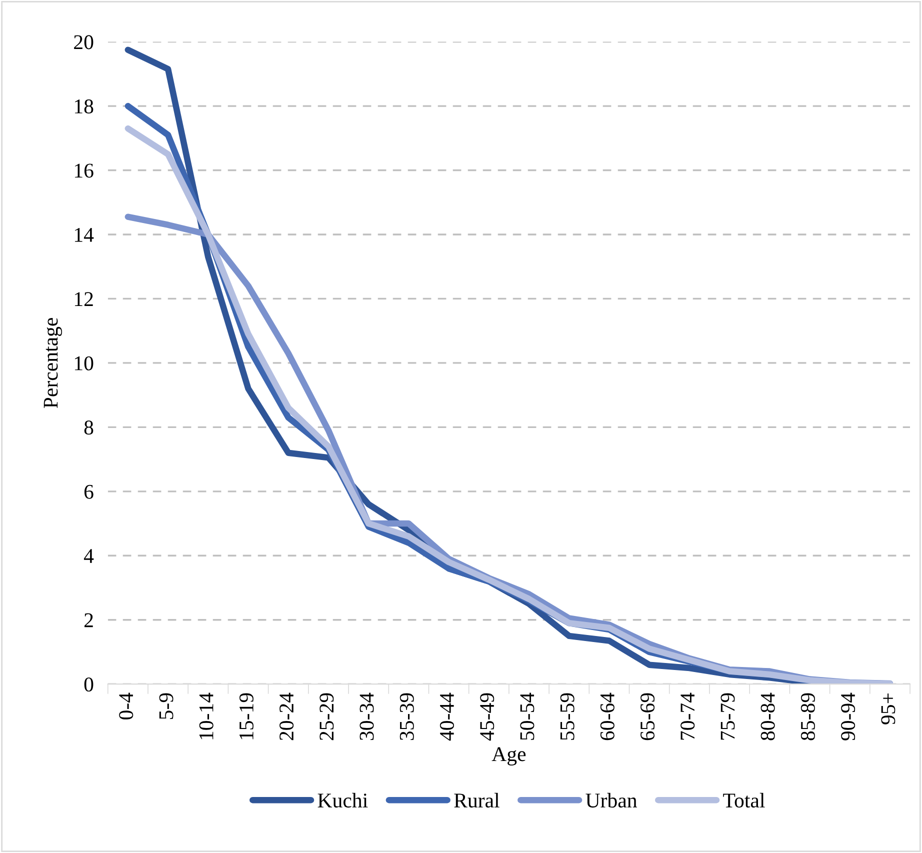 The image size is (922, 853). I want to click on x-tick-label: 40-44, so click(447, 716).